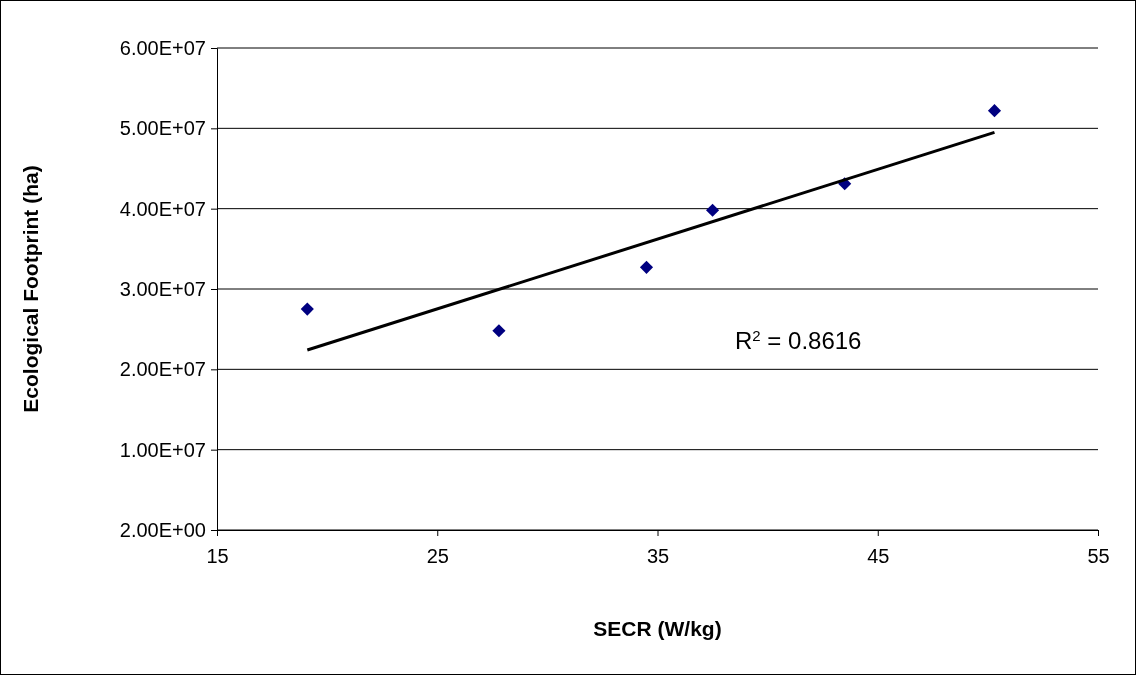 The width and height of the screenshot is (1138, 676). Describe the element at coordinates (798, 340) in the screenshot. I see `annotation: R$^{2}$ = 0.8616` at that location.